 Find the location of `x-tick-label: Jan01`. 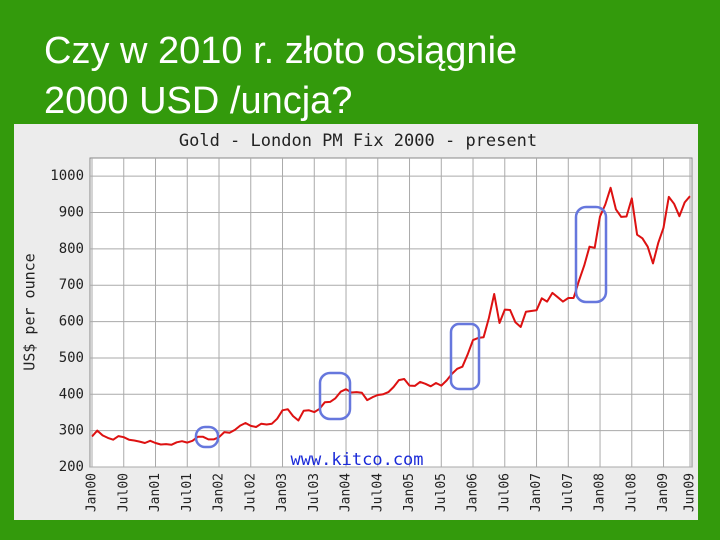

x-tick-label: Jan01 is located at coordinates (155, 492).